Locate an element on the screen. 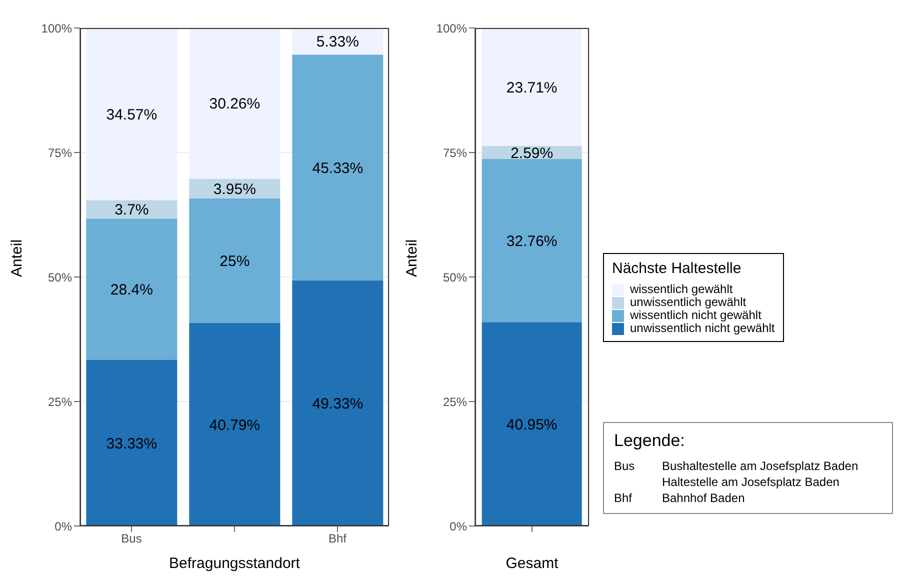  text: Haltestelle am Josefsplatz Baden is located at coordinates (751, 482).